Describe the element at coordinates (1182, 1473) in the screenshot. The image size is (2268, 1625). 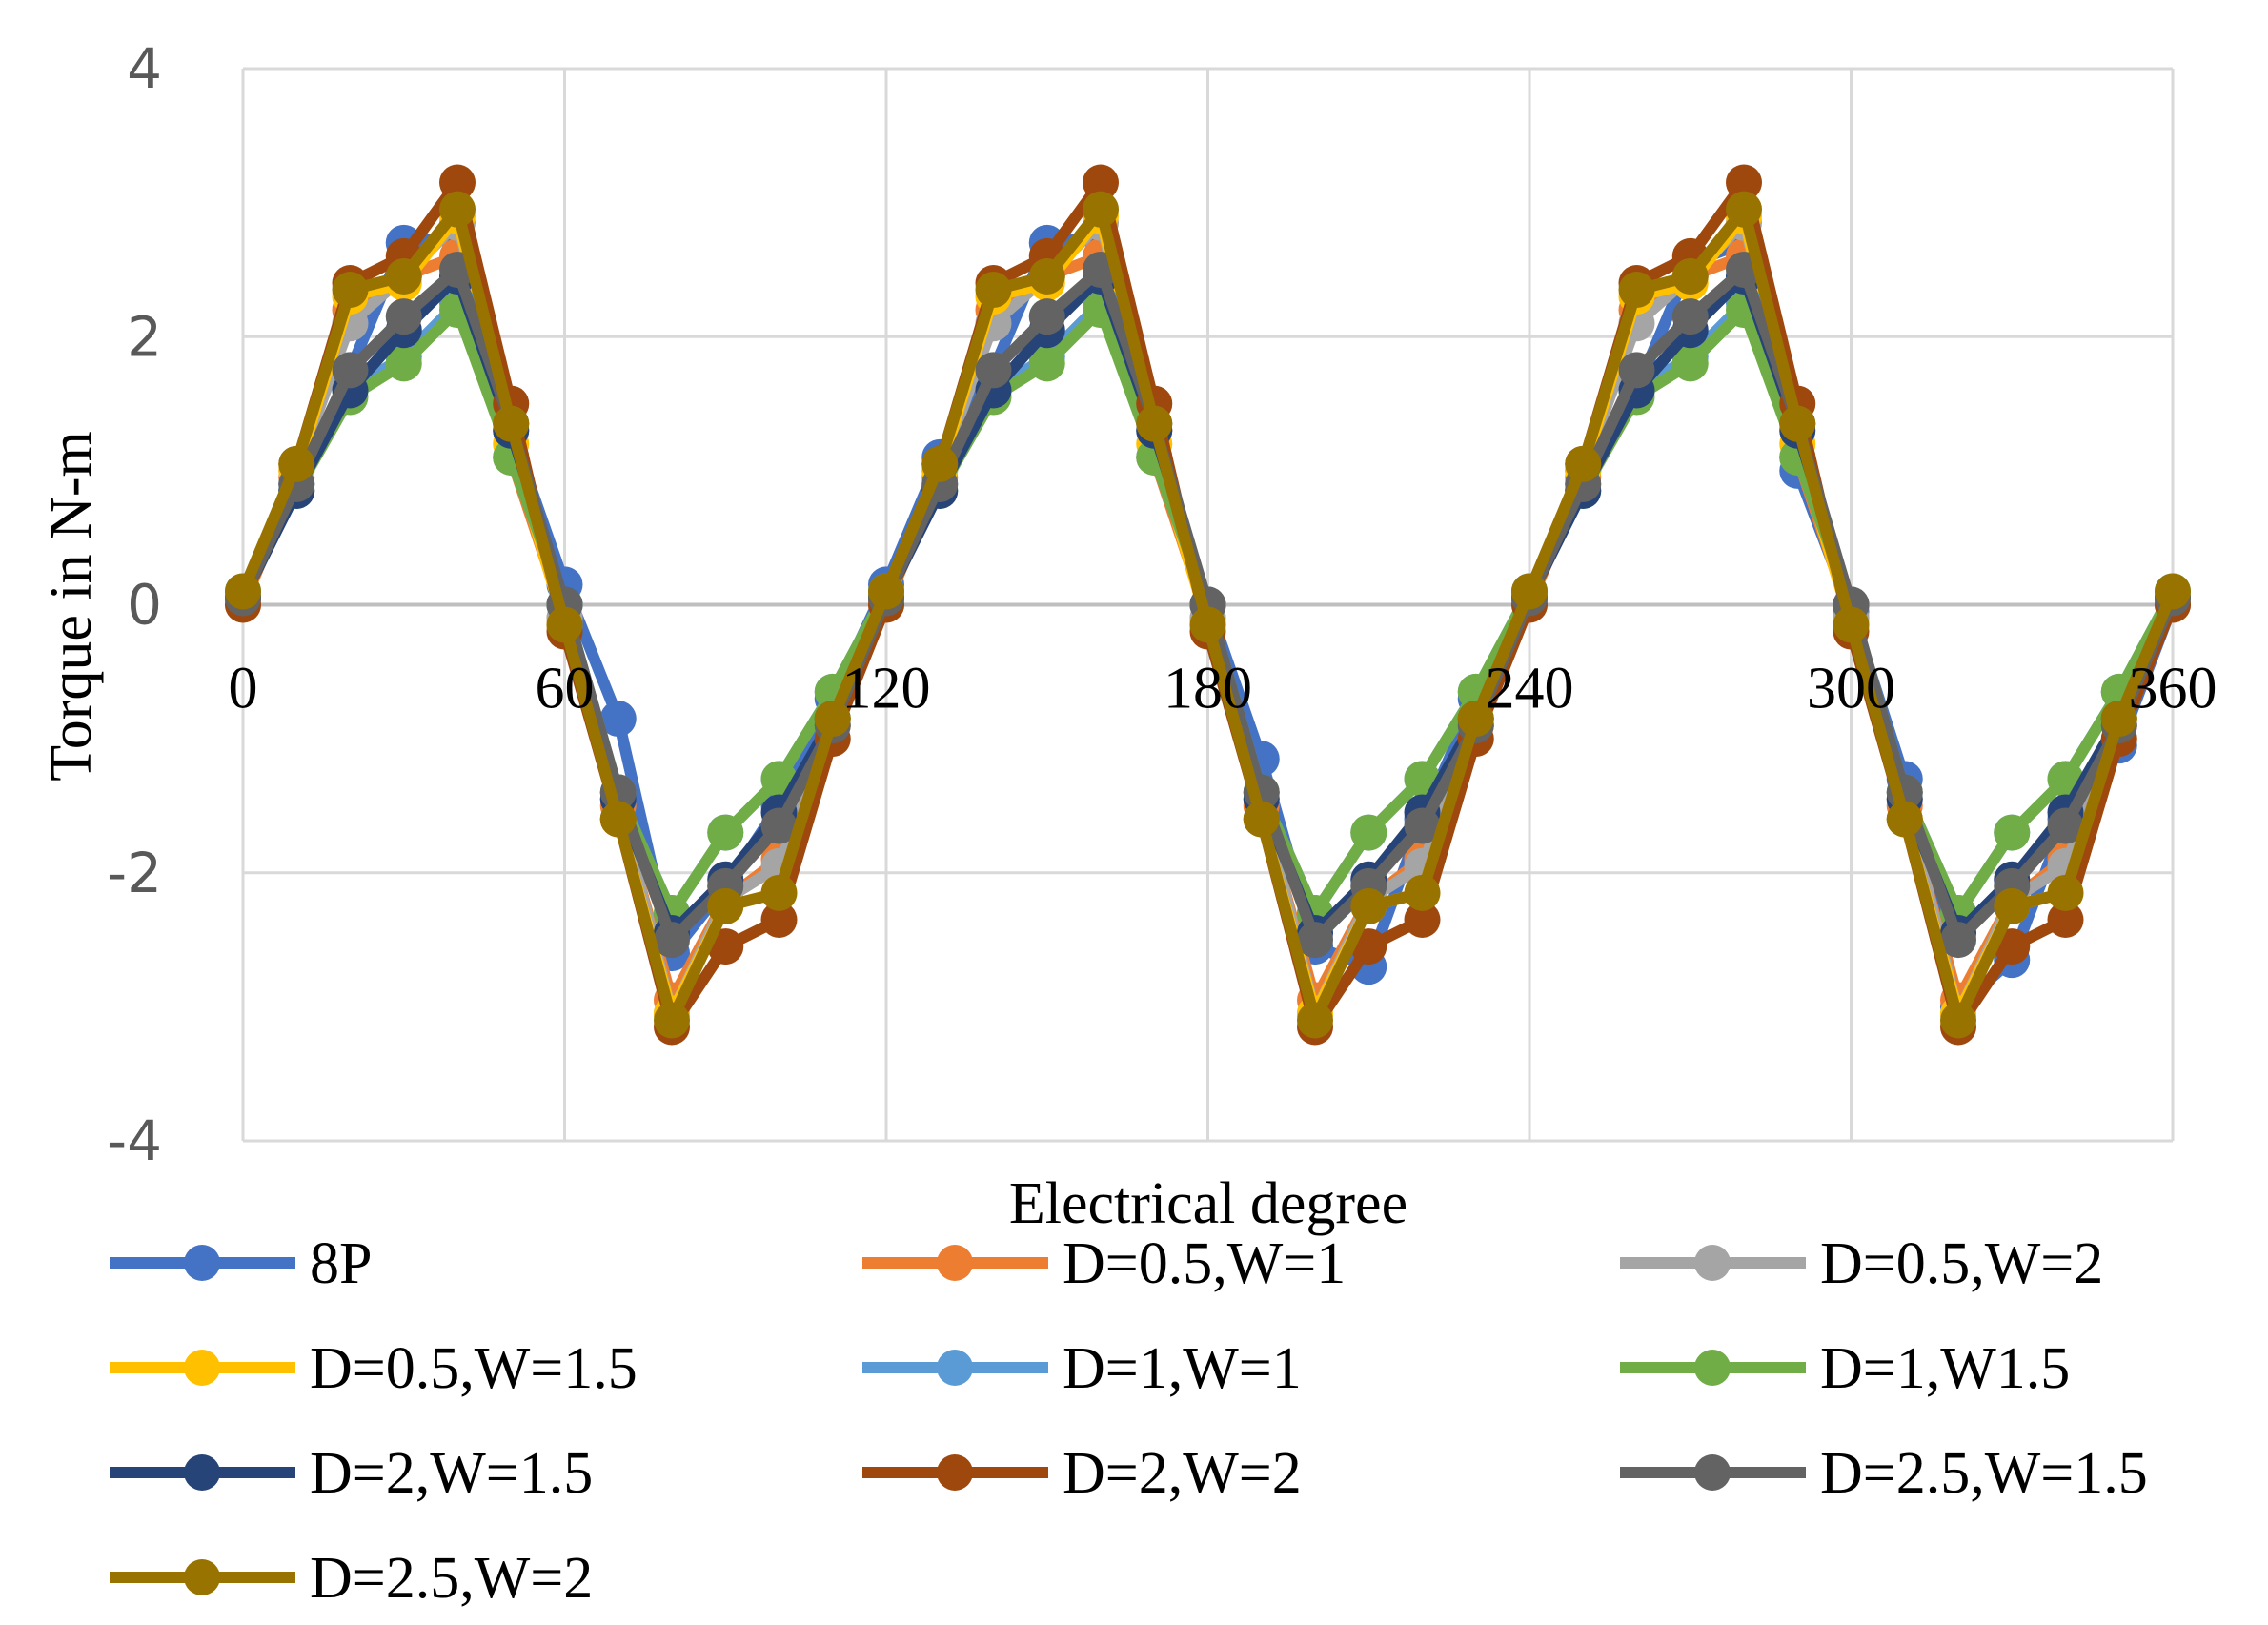
I see `legend-label: D=2,W=2` at that location.